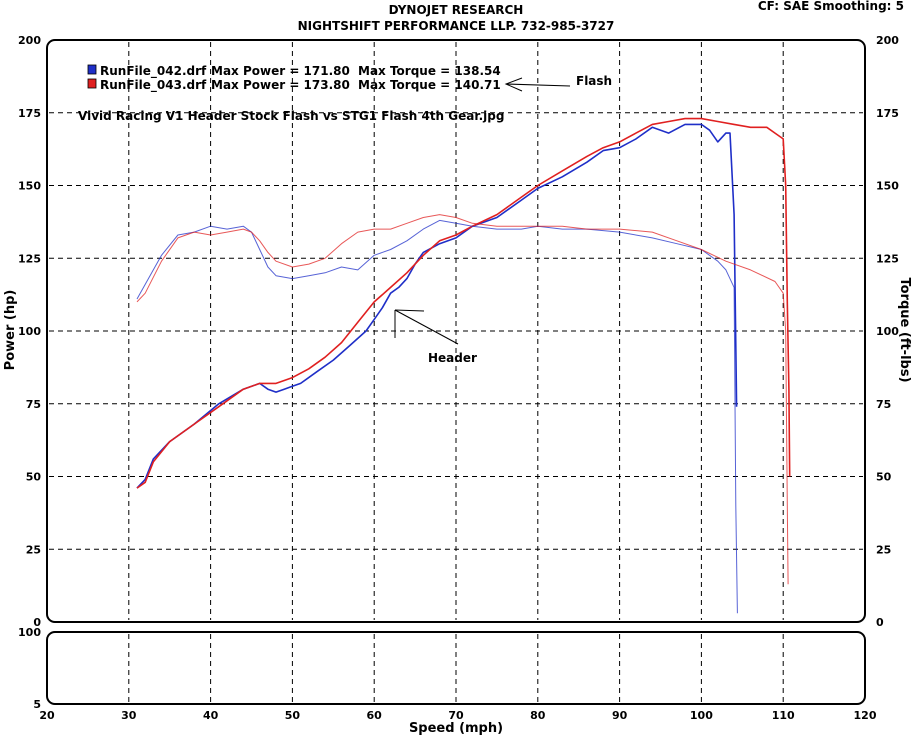  I want to click on x-tick-80: 80, so click(538, 715).